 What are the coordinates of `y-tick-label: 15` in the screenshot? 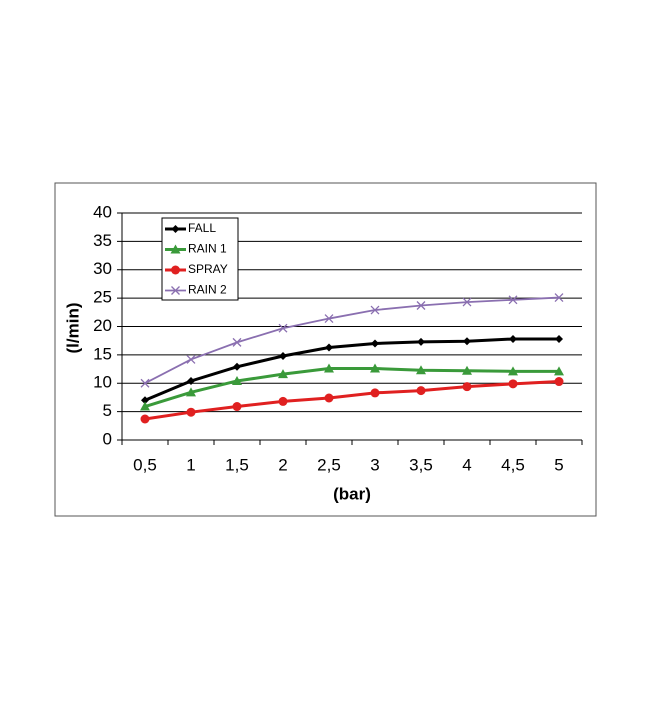 It's located at (102, 353).